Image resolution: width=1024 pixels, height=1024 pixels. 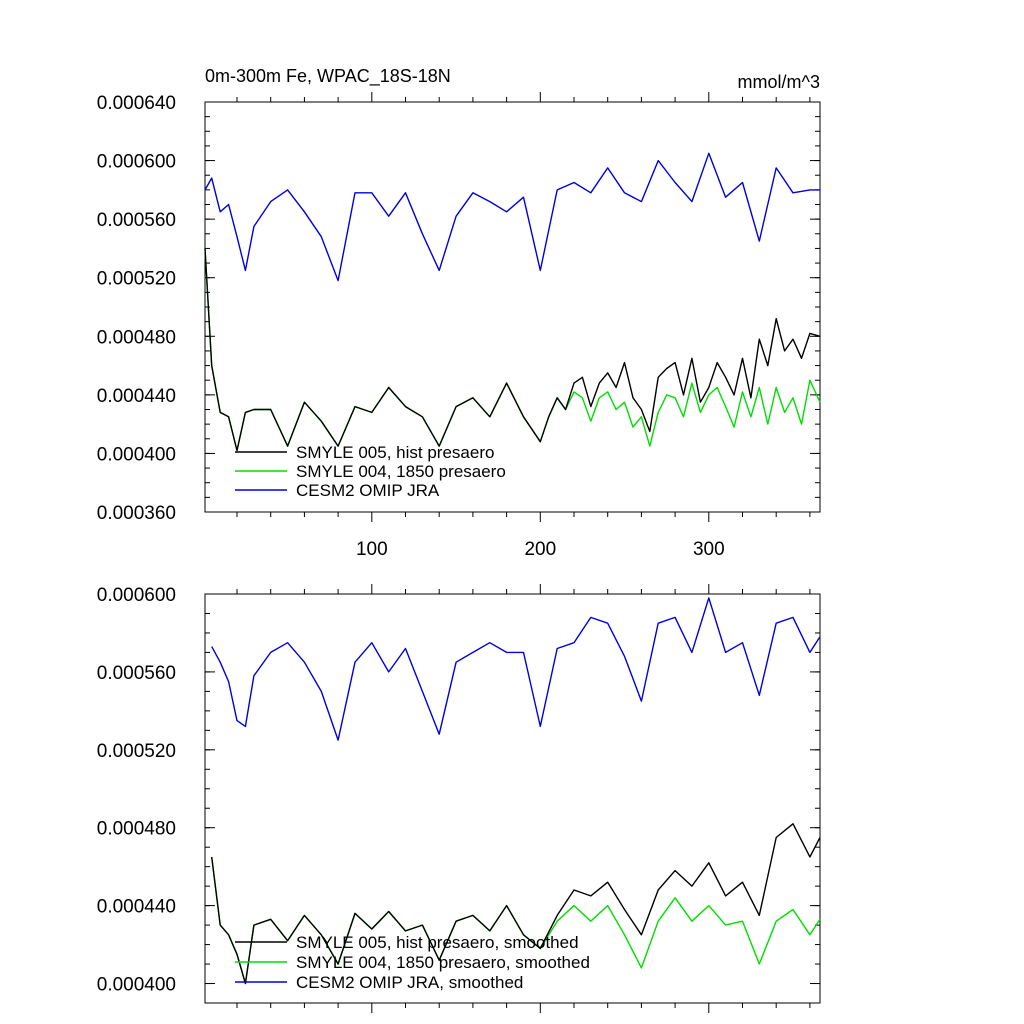 What do you see at coordinates (401, 471) in the screenshot?
I see `legend-label: SMYLE 004, 1850 presaero` at bounding box center [401, 471].